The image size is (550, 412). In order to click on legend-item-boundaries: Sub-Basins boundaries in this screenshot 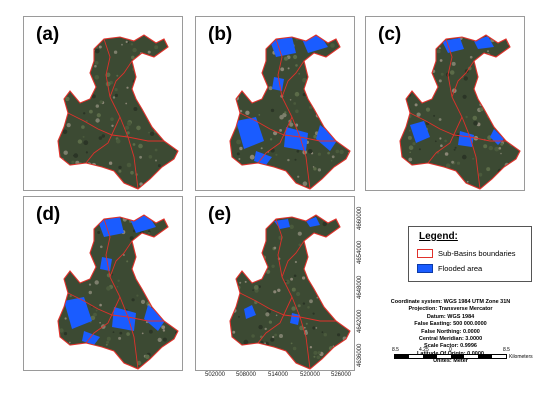, I will do `click(466, 253)`.